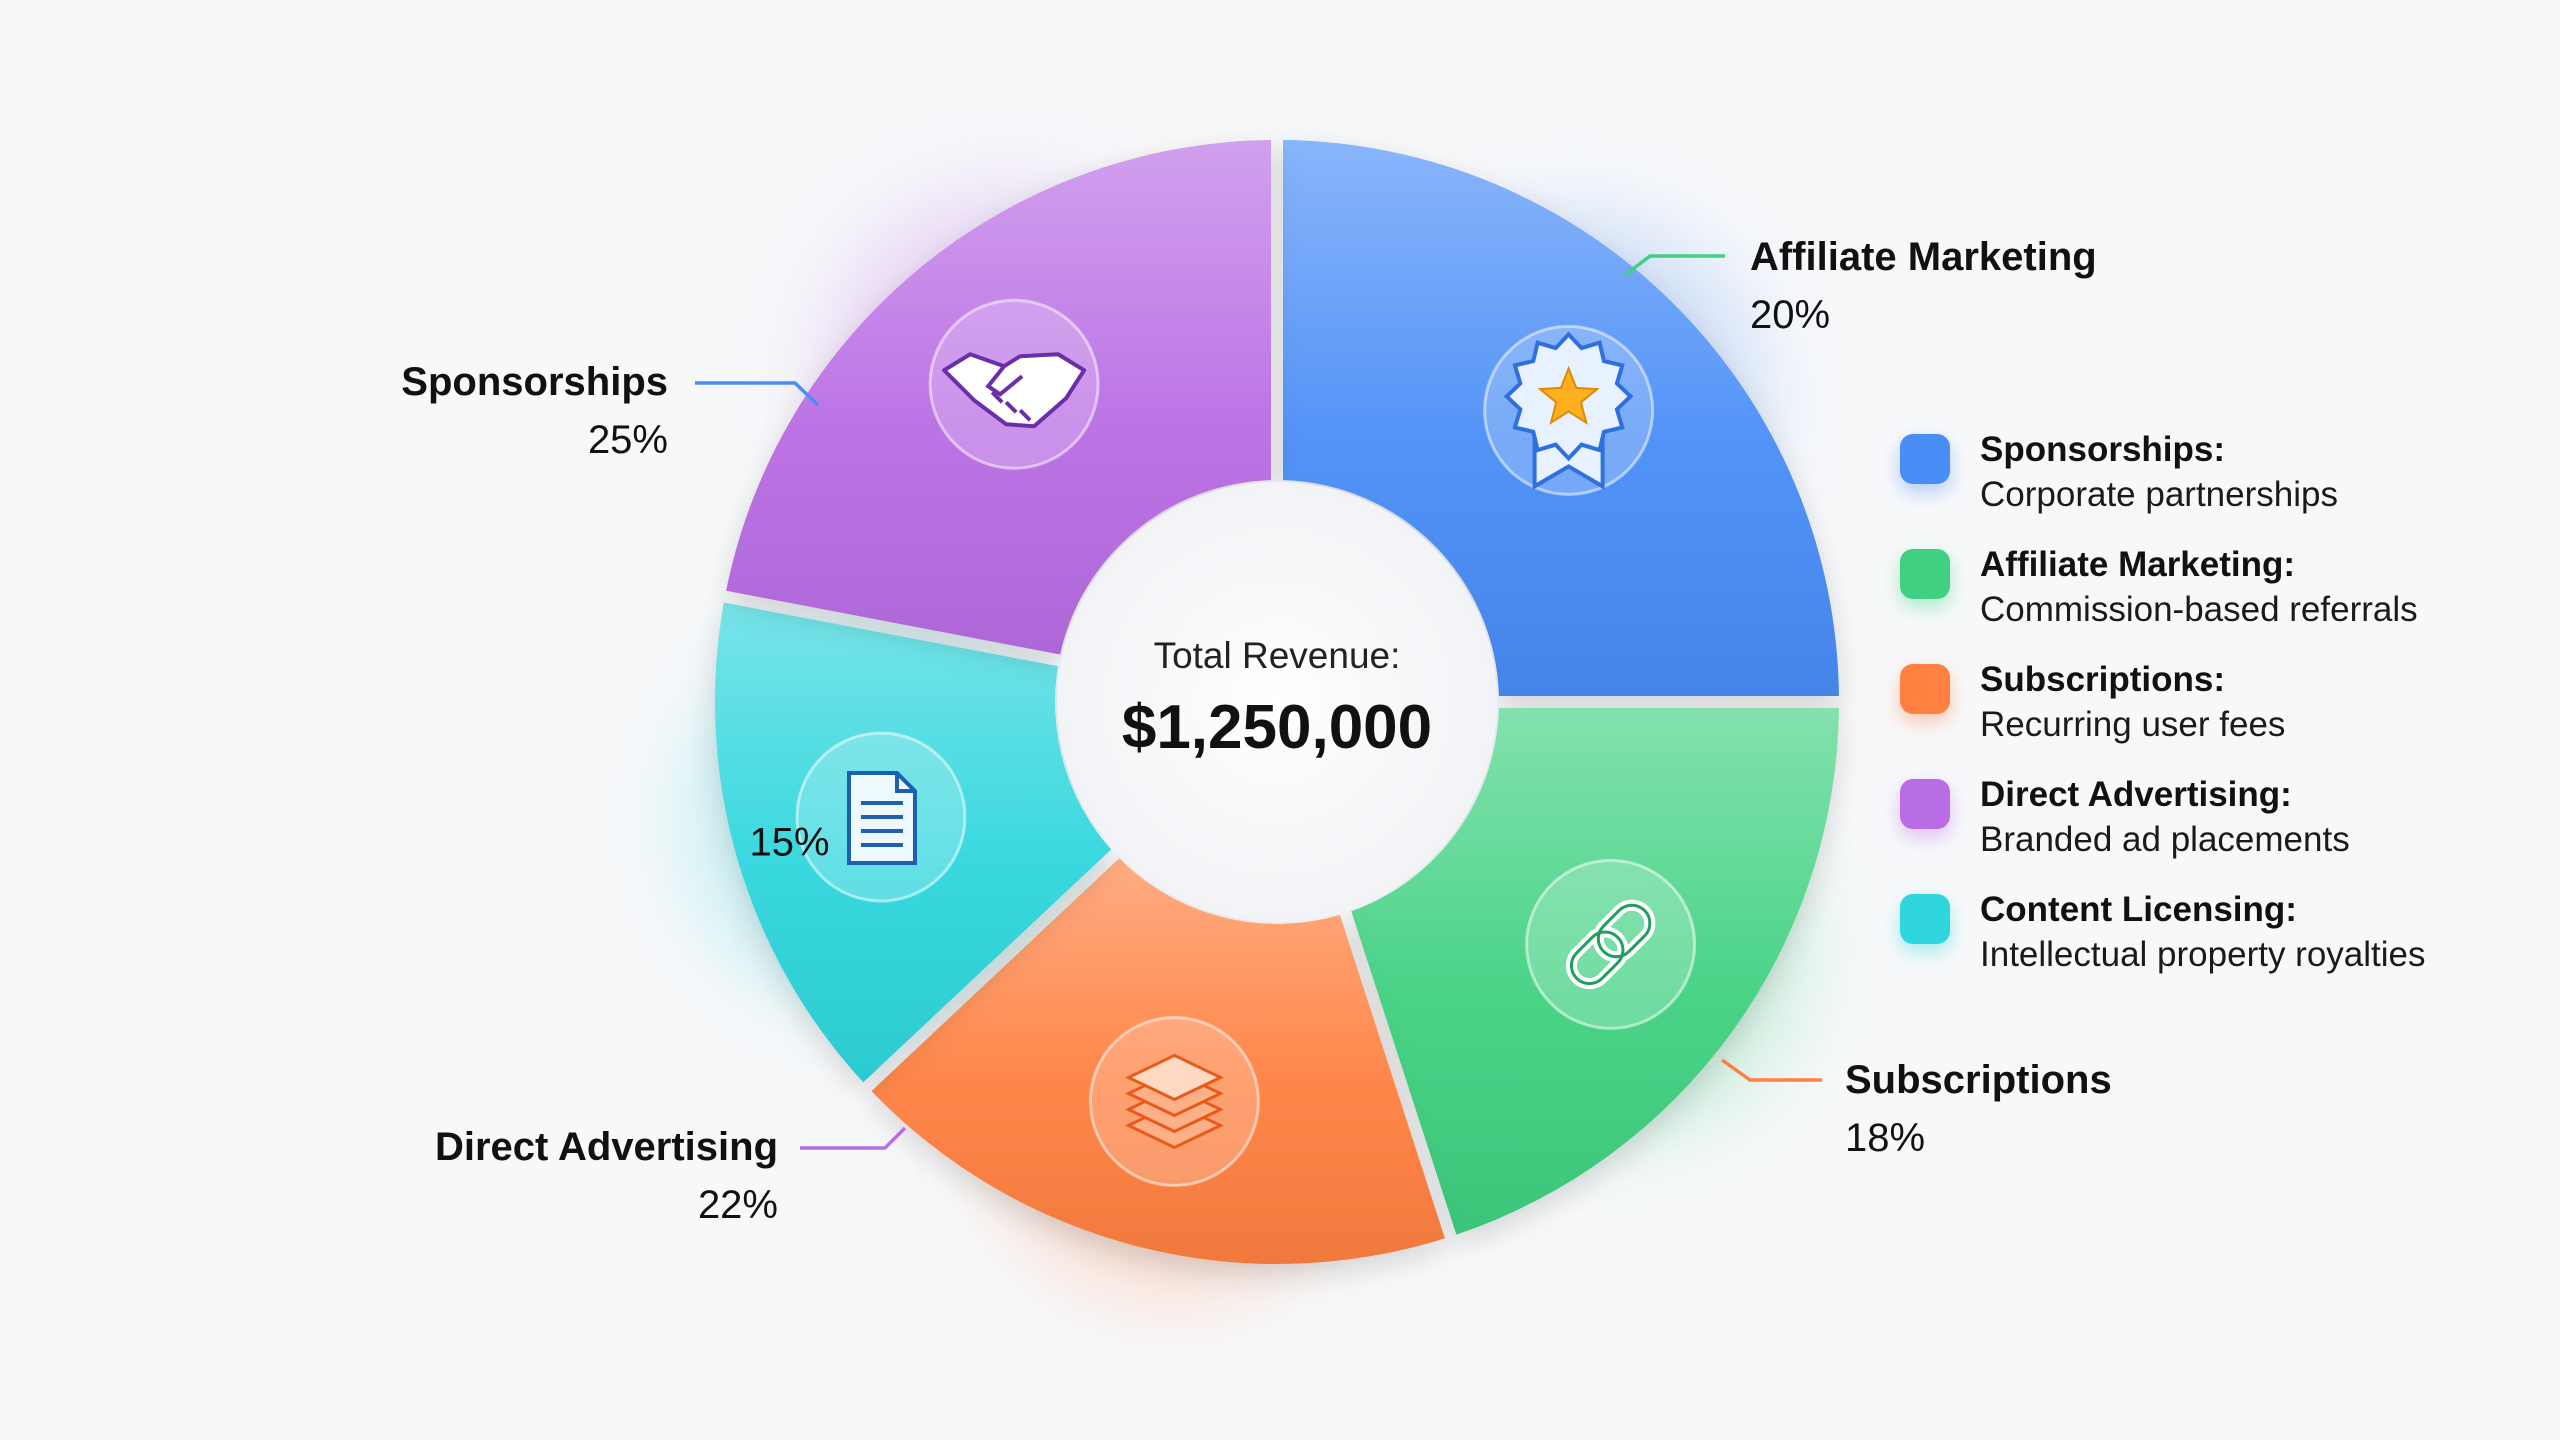  Describe the element at coordinates (1174, 1101) in the screenshot. I see `layers-stack-icon` at that location.